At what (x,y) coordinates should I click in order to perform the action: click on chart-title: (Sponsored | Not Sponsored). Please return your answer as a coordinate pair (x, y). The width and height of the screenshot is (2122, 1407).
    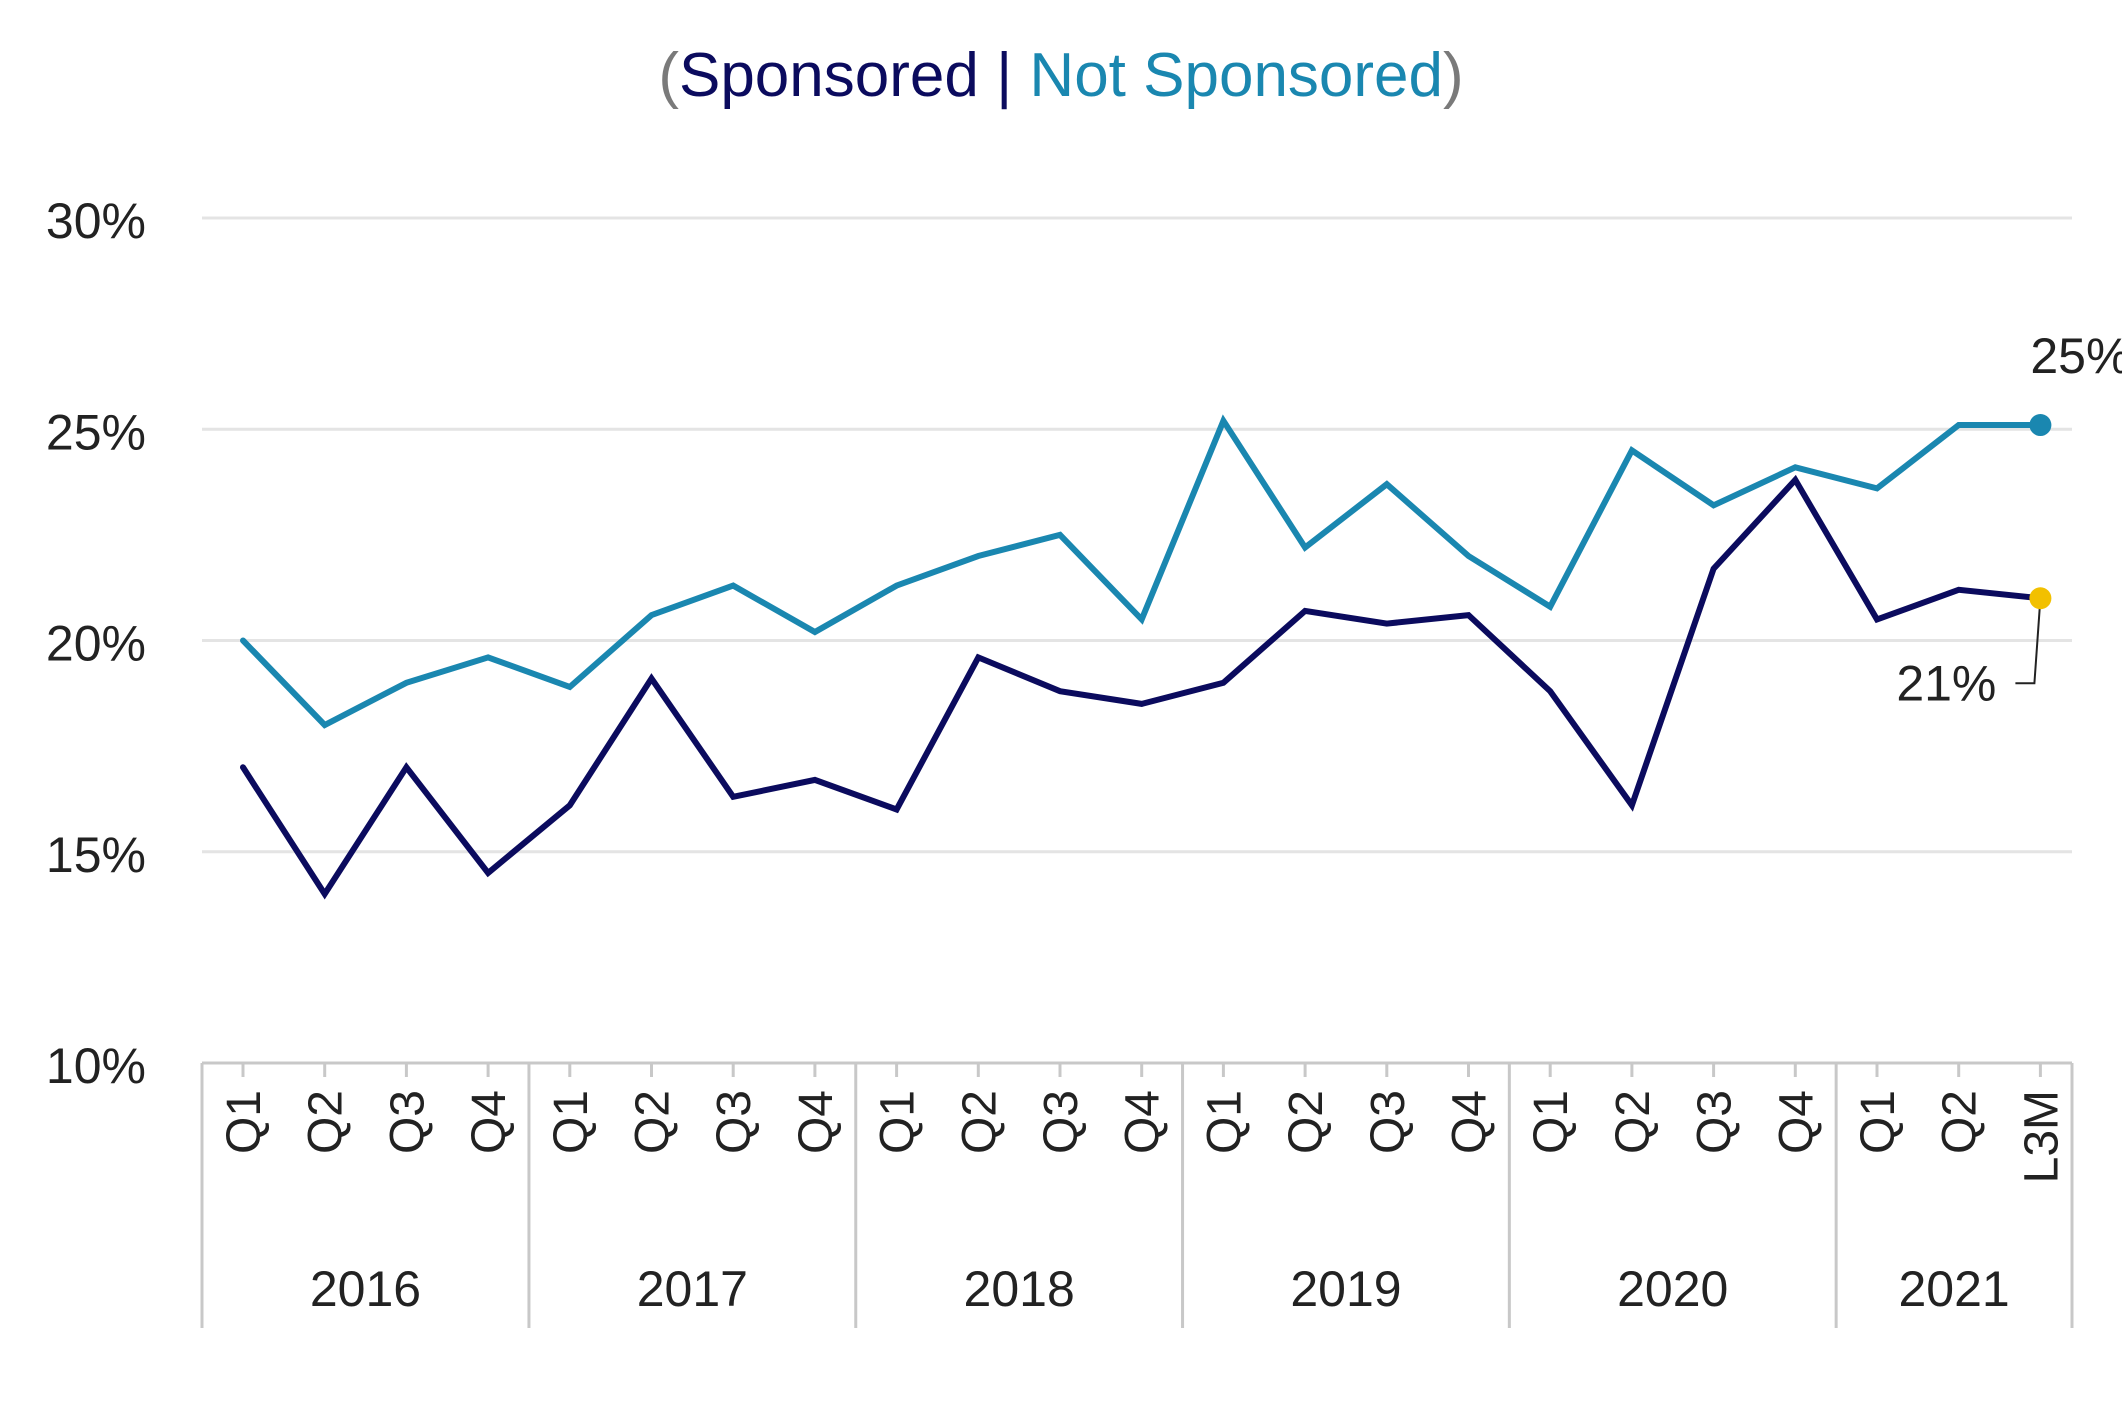
    Looking at the image, I should click on (1060, 75).